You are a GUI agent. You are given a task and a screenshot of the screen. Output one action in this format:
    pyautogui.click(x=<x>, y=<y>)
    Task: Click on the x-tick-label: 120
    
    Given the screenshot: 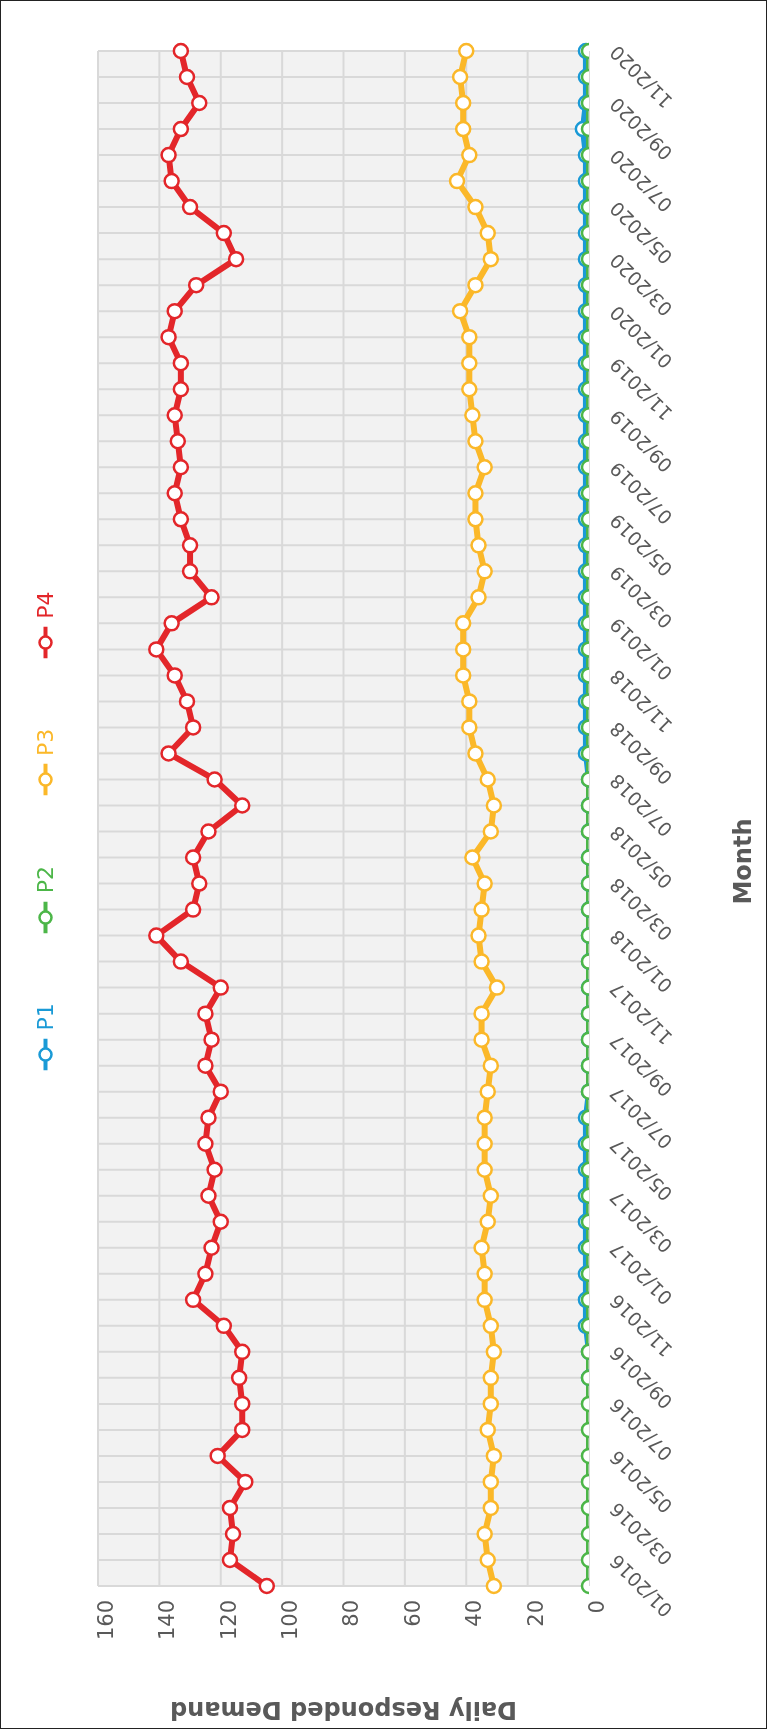 What is the action you would take?
    pyautogui.click(x=228, y=1620)
    